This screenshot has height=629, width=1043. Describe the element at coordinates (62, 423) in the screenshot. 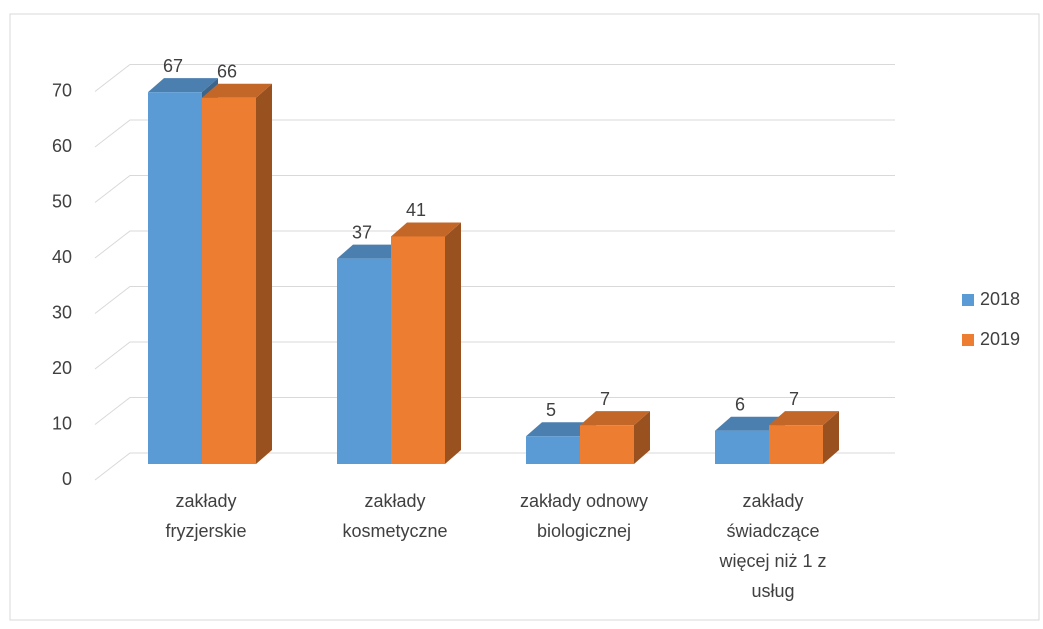

I see `y-tick-label: 10` at that location.